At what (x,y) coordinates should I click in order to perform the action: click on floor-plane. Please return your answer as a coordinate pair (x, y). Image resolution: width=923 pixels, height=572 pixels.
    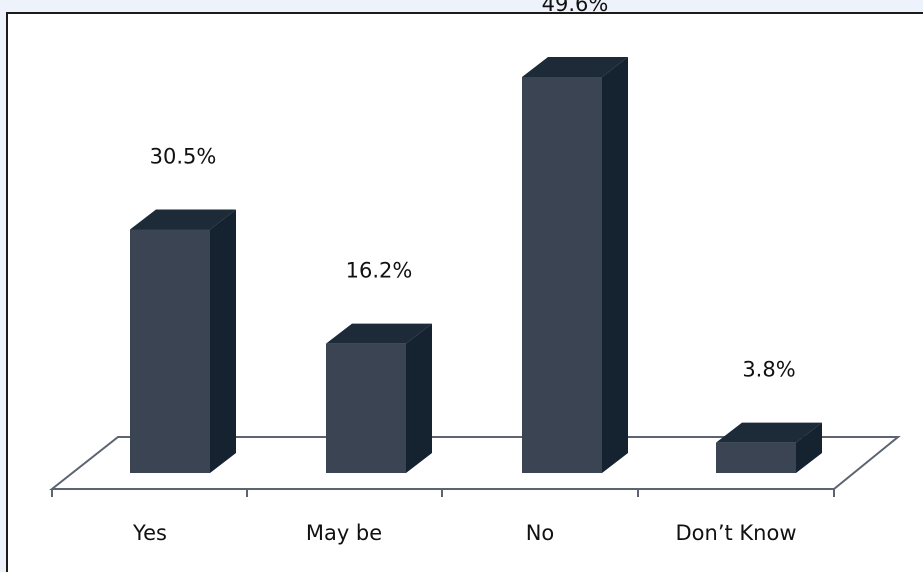
    Looking at the image, I should click on (475, 463).